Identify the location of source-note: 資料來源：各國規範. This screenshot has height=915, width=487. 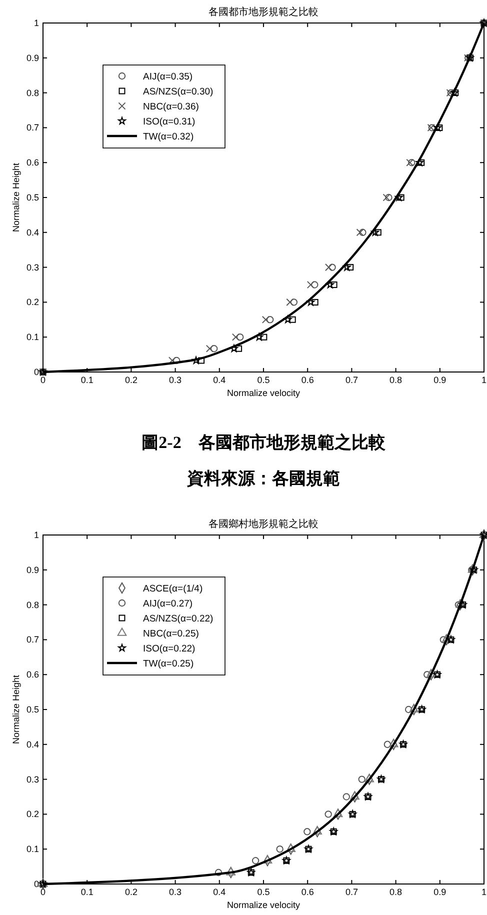
(263, 478).